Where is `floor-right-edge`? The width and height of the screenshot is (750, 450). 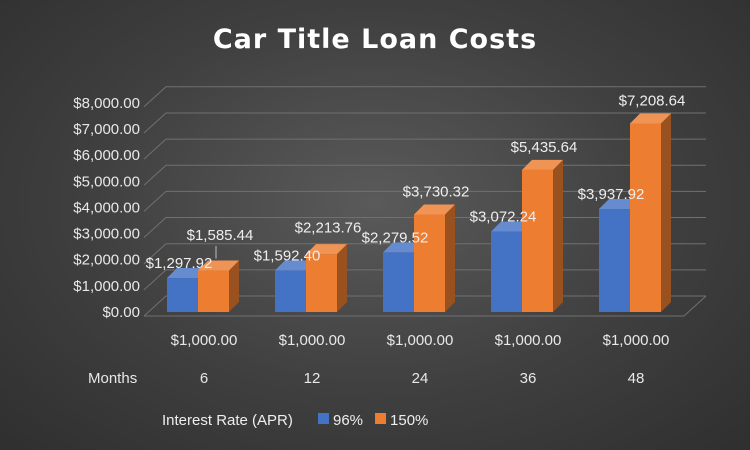 floor-right-edge is located at coordinates (695, 306).